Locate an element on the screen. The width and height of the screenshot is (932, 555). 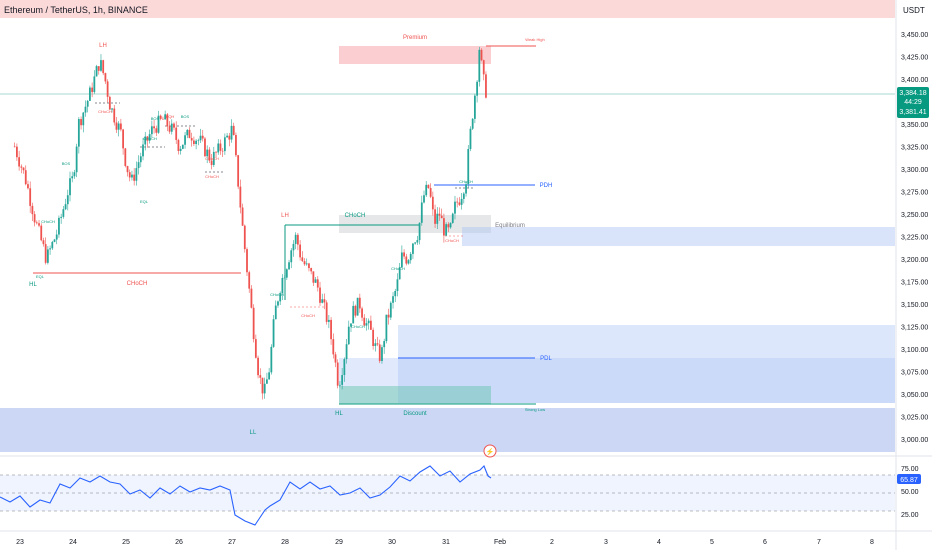
current-price-value: 3,384.18 is located at coordinates (912, 93).